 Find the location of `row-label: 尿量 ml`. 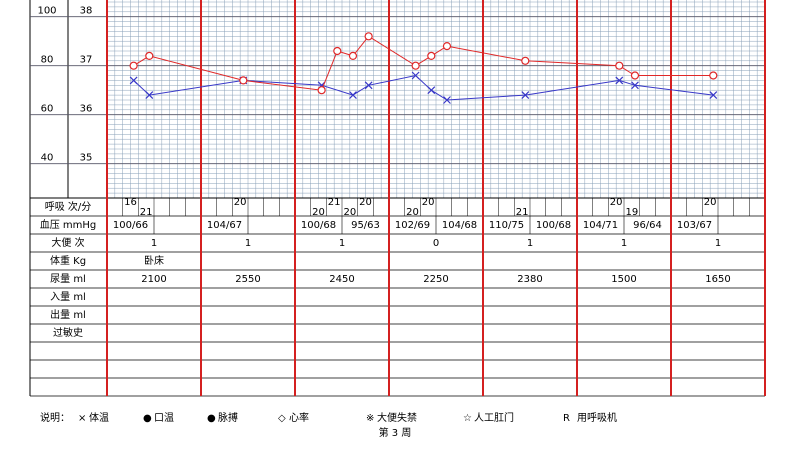

row-label: 尿量 ml is located at coordinates (68, 279).